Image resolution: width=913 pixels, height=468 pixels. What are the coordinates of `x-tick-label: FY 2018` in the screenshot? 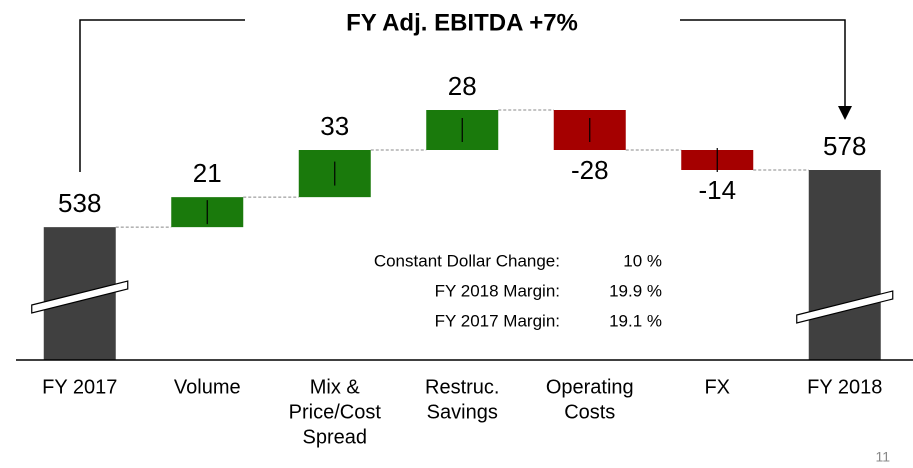 It's located at (844, 387).